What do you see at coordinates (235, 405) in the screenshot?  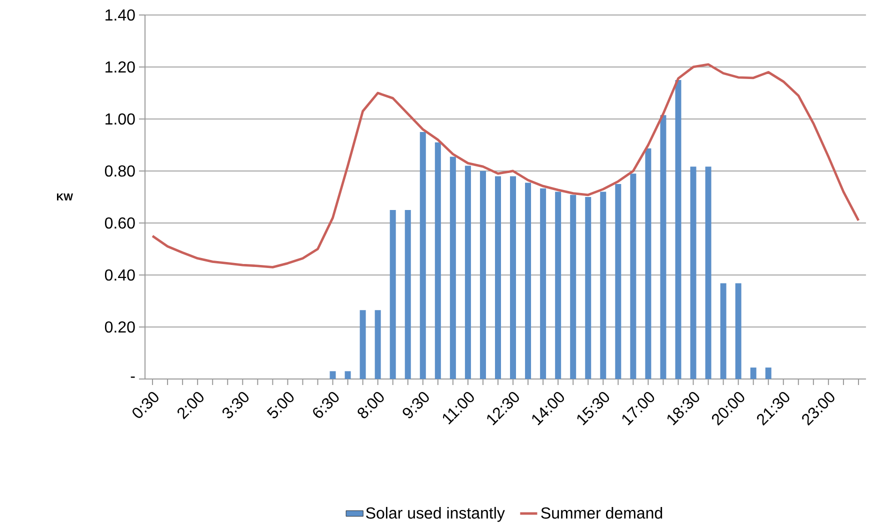 I see `x-tick-label: 3:30` at bounding box center [235, 405].